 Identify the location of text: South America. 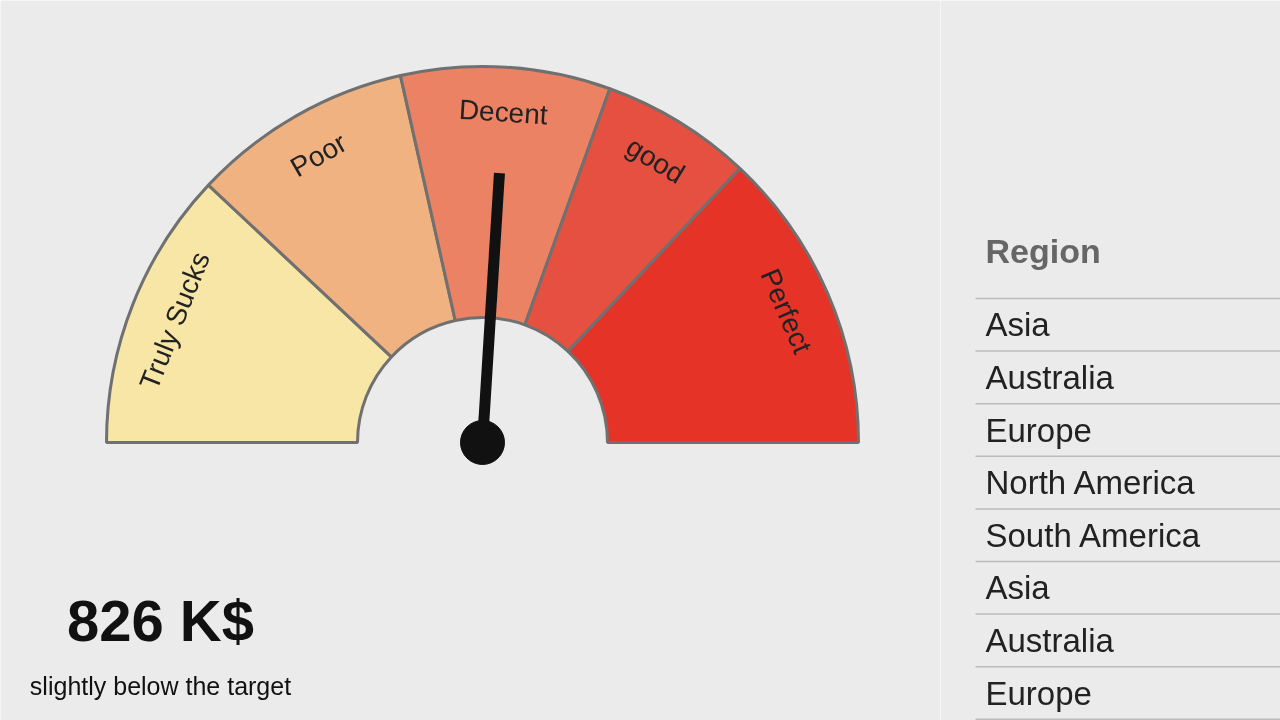
(1093, 535).